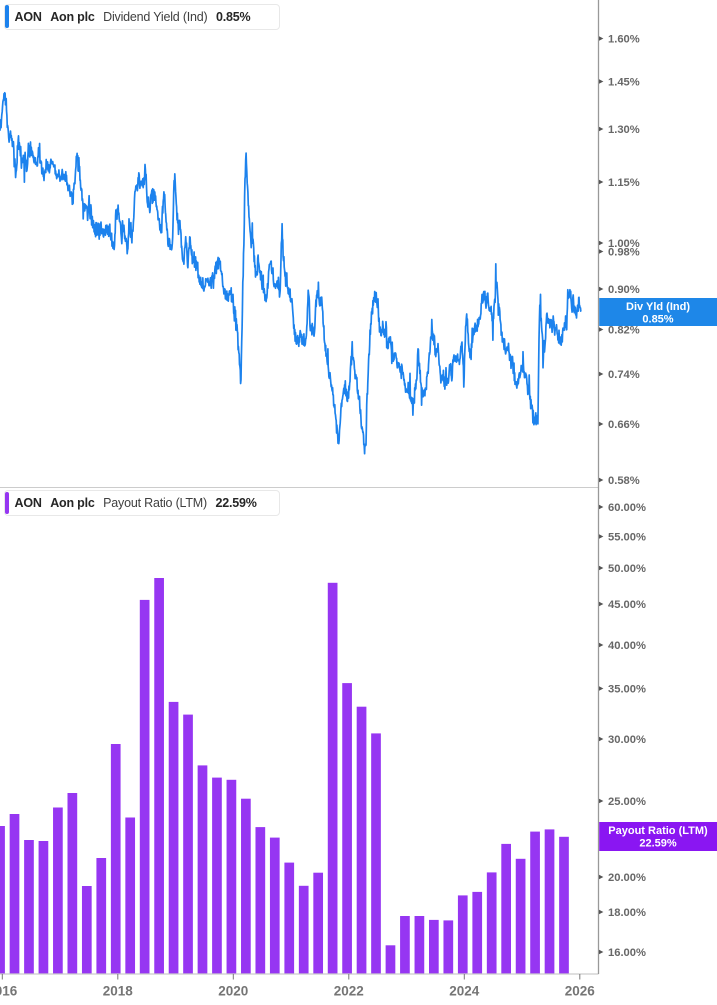 The width and height of the screenshot is (717, 1005). Describe the element at coordinates (627, 913) in the screenshot. I see `svg-text: 18.00%` at that location.